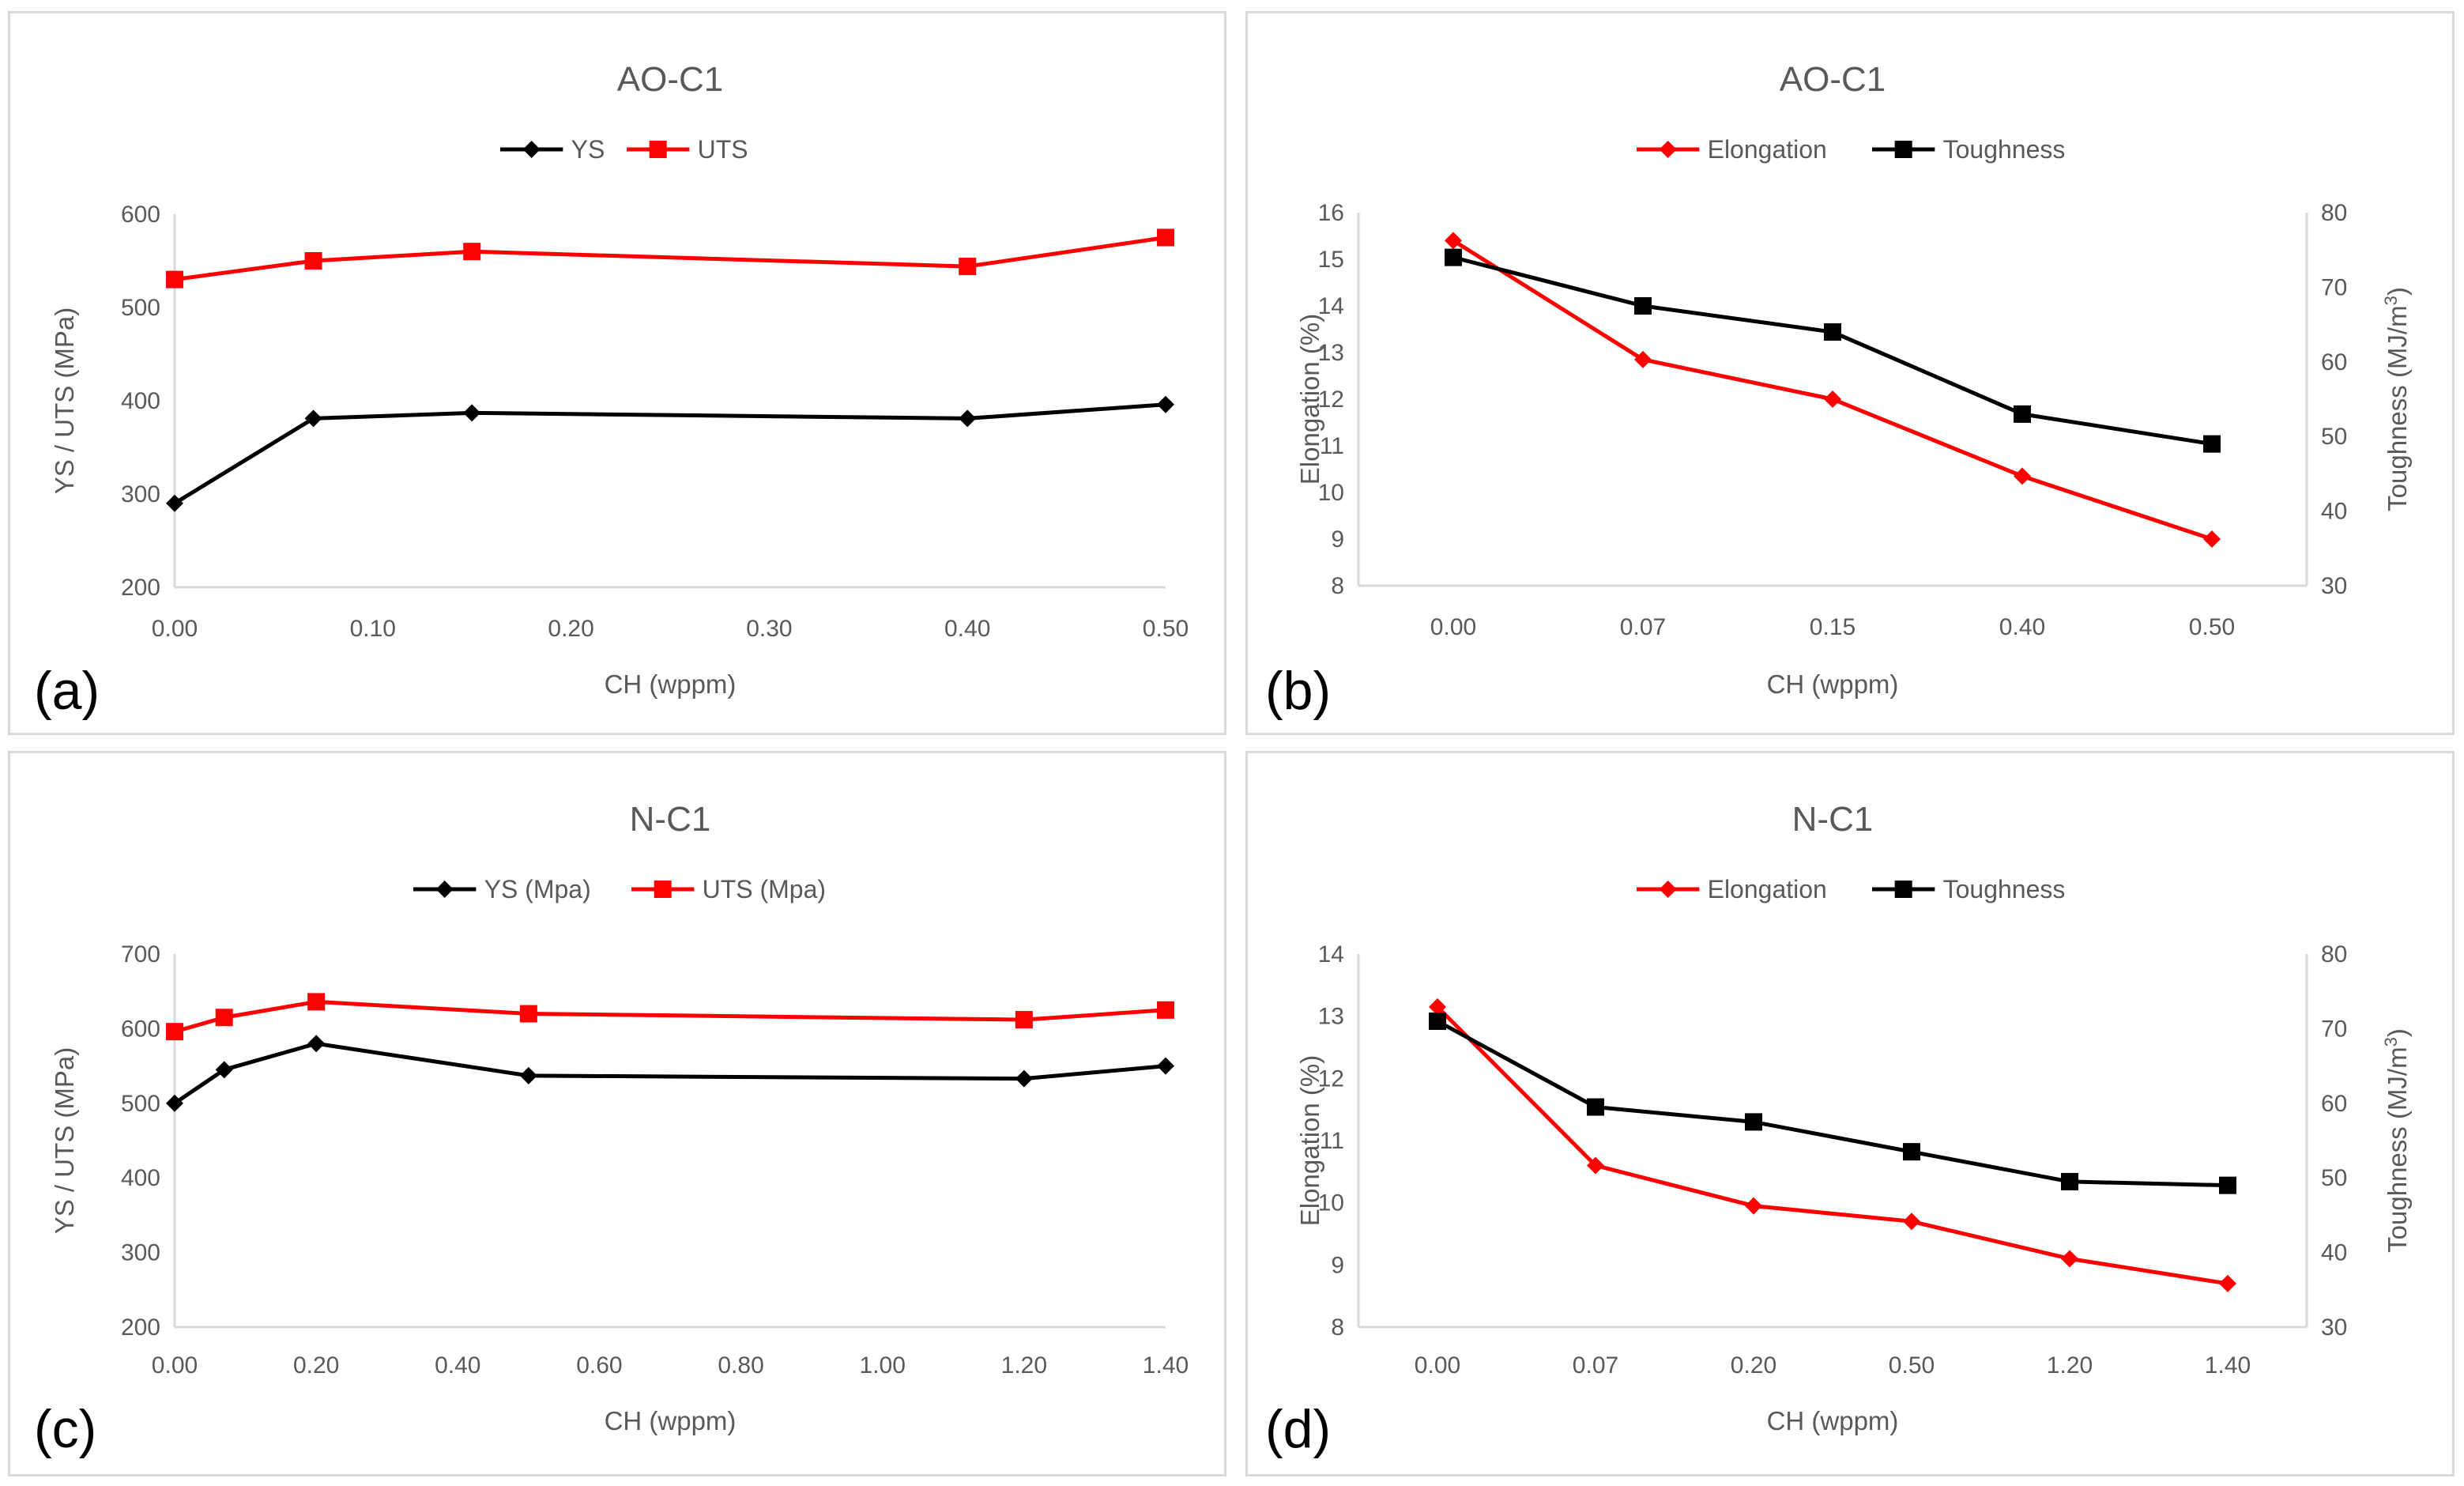  Describe the element at coordinates (769, 629) in the screenshot. I see `chart-a-xtick-3: 0.30` at that location.